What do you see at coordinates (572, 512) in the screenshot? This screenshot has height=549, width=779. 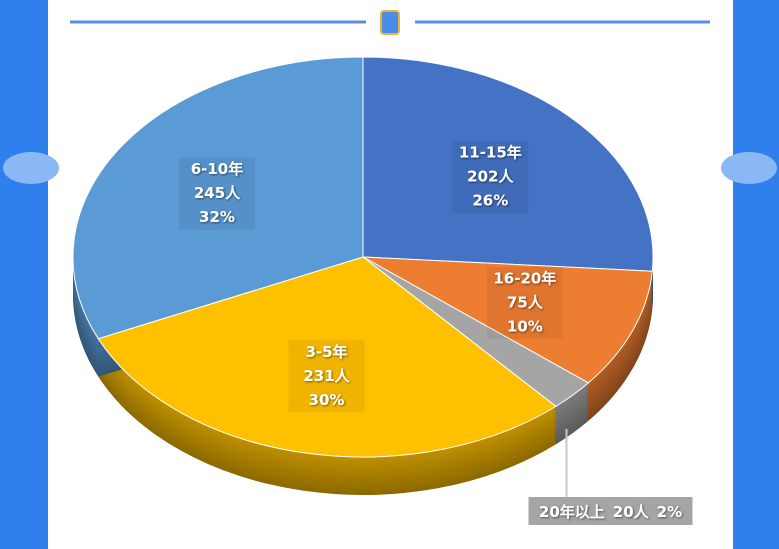 I see `data-label-part: 20年以上` at bounding box center [572, 512].